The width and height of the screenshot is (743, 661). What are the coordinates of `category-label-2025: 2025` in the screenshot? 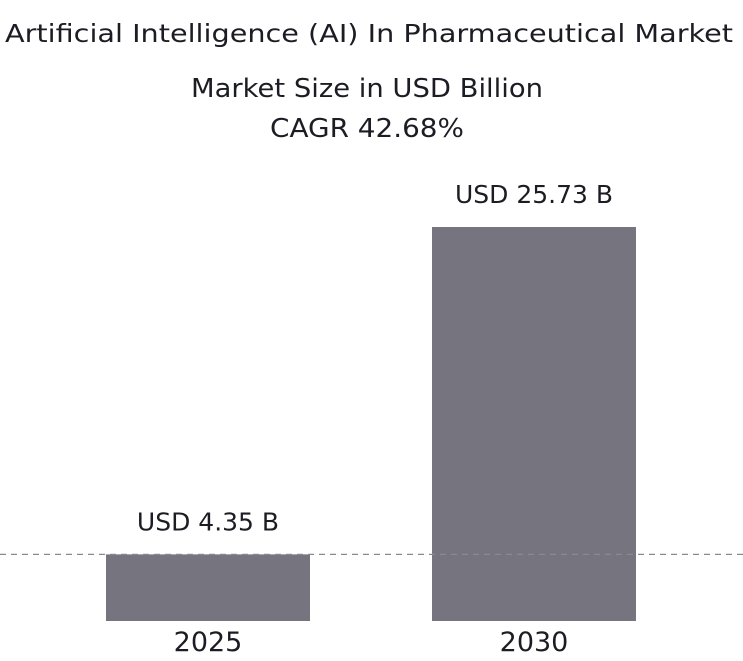 It's located at (208, 642).